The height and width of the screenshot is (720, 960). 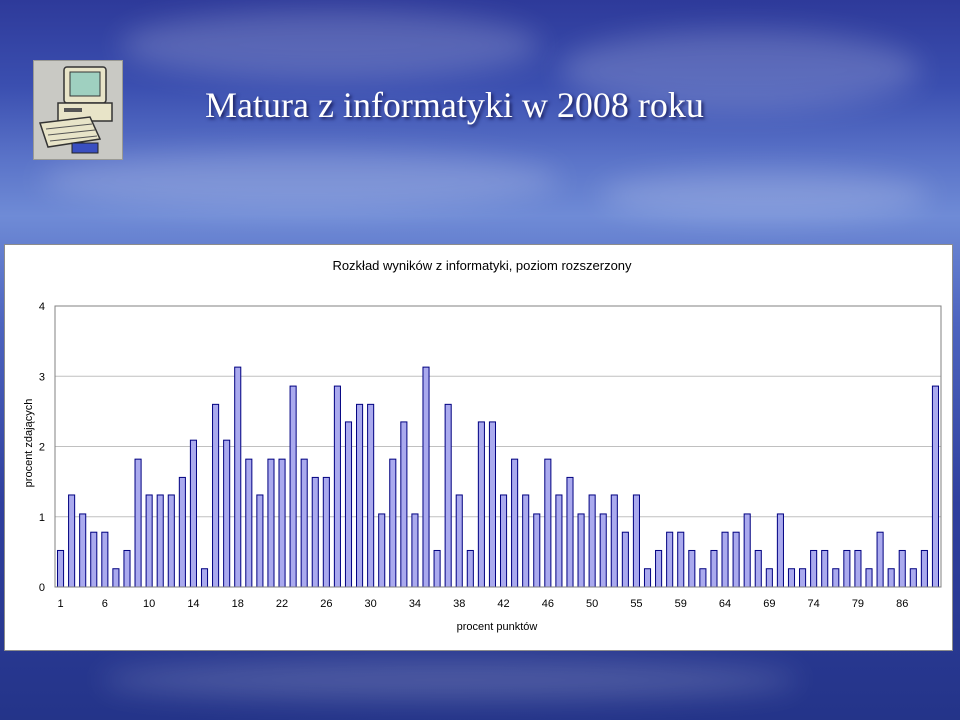 I want to click on x-tick-label: 14, so click(x=193, y=604).